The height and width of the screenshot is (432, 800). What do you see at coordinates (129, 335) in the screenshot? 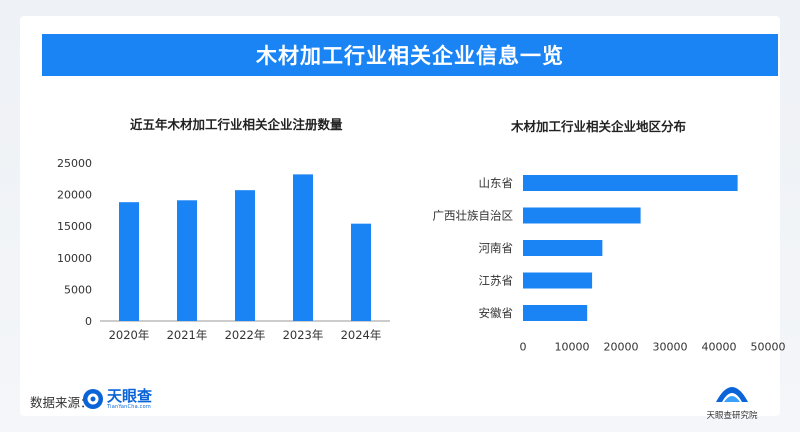
I see `x-tick-label: 2020年` at bounding box center [129, 335].